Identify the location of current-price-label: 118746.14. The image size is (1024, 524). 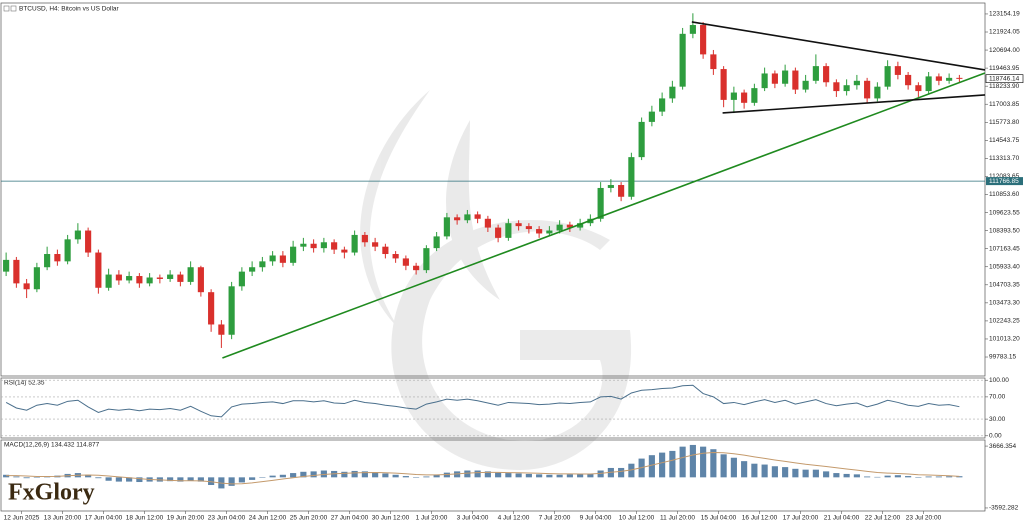
(1004, 78).